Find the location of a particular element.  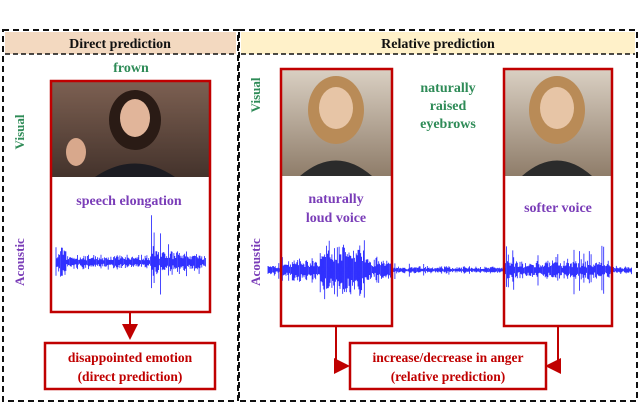

relative-left-video-frame is located at coordinates (336, 123).